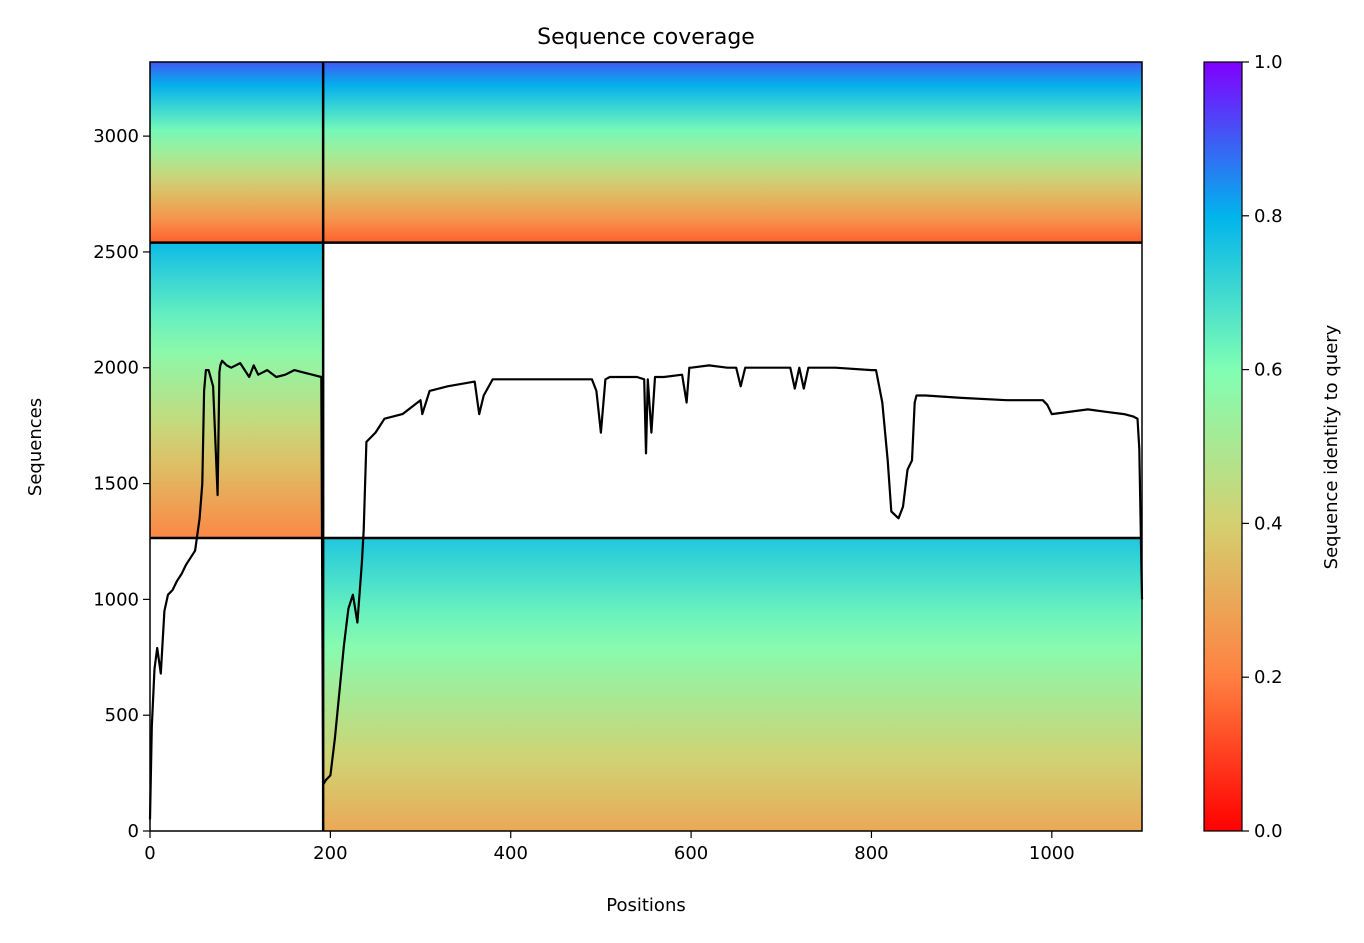 The width and height of the screenshot is (1364, 943). Describe the element at coordinates (122, 715) in the screenshot. I see `y-tick-label: 500` at that location.